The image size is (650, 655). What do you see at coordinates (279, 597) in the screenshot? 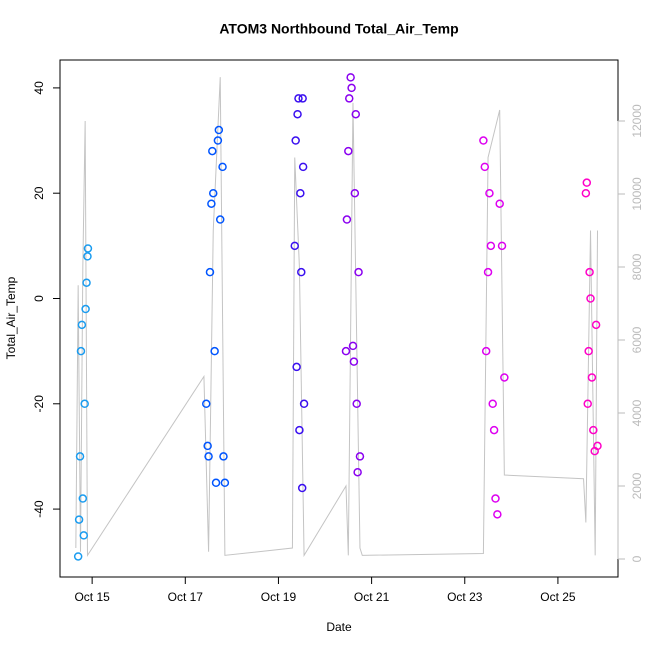
I see `x-tick-label: Oct 19` at bounding box center [279, 597].